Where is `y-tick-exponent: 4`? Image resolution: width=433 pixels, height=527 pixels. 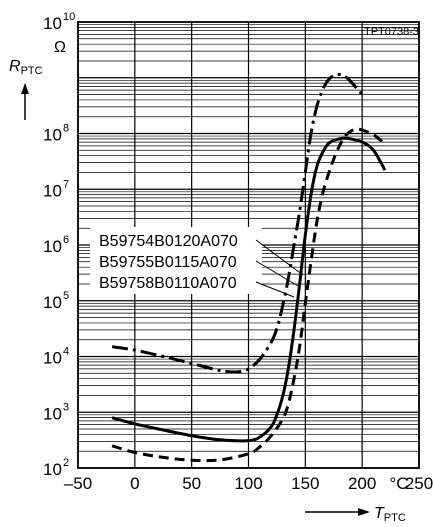 y-tick-exponent: 4 is located at coordinates (66, 352).